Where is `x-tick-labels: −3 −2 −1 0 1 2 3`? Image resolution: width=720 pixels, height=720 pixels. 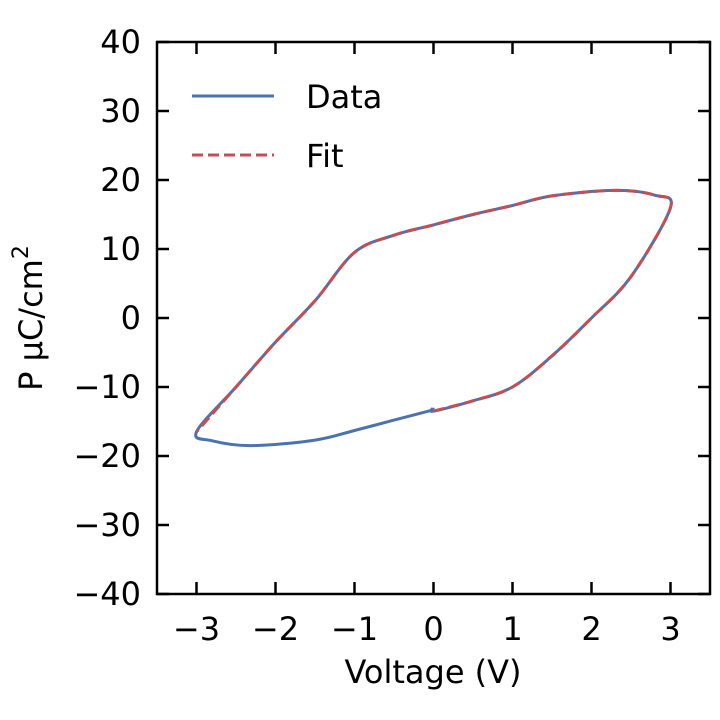 x-tick-labels: −3 −2 −1 0 1 2 3 is located at coordinates (427, 629).